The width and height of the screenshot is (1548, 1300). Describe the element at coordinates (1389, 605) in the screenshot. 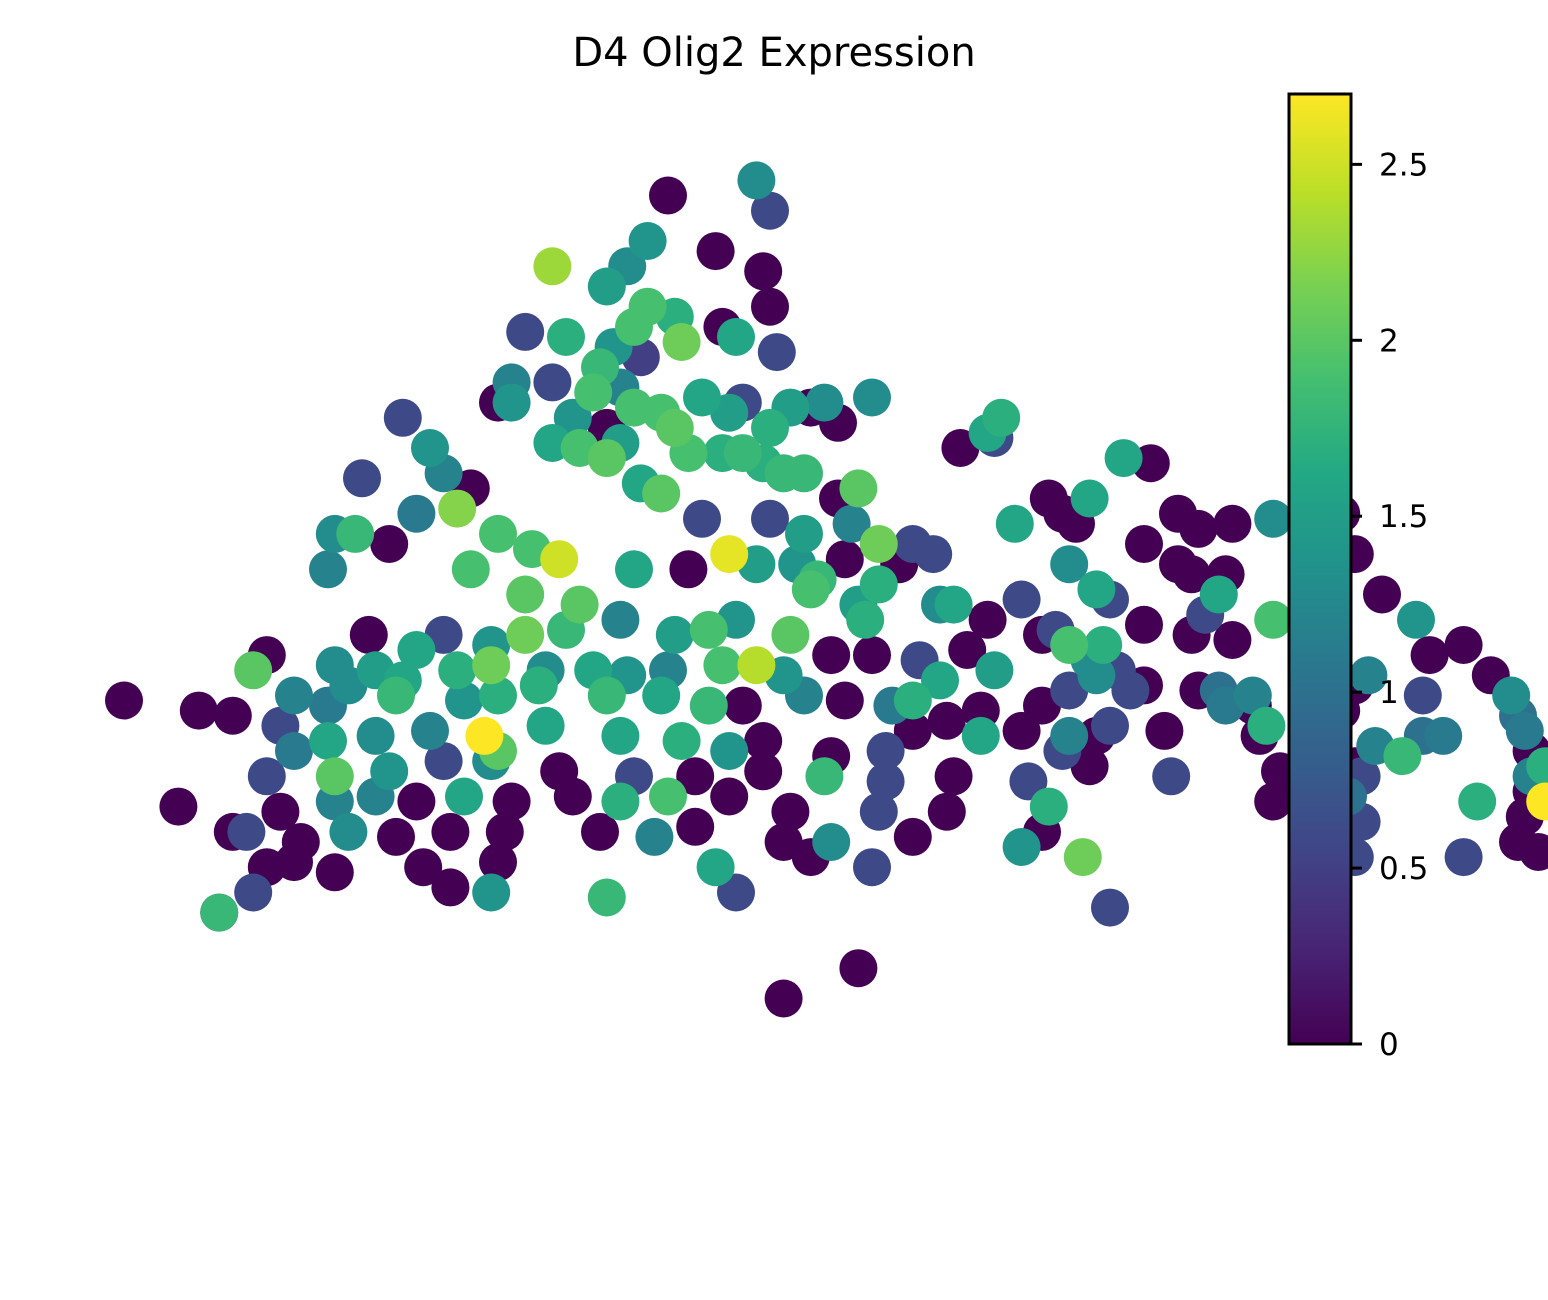

I see `colorbar-ticks: 0 0.5 1 1.5 2 2.5` at that location.